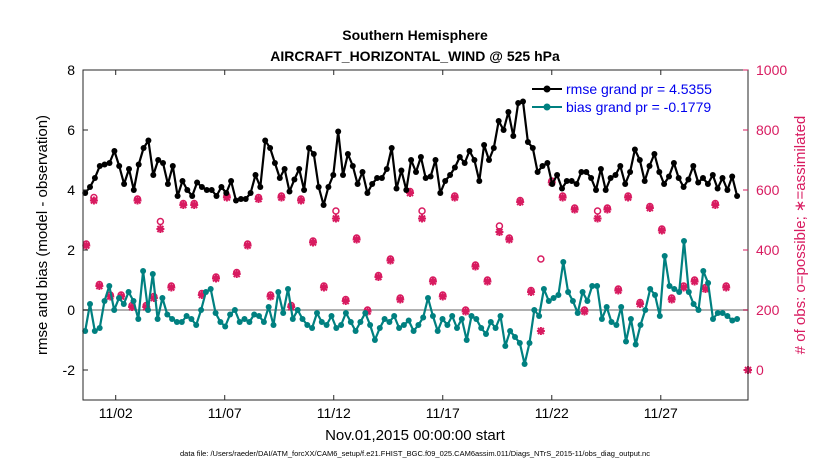 This screenshot has height=470, width=830. I want to click on y-tick-label: 6, so click(71, 130).